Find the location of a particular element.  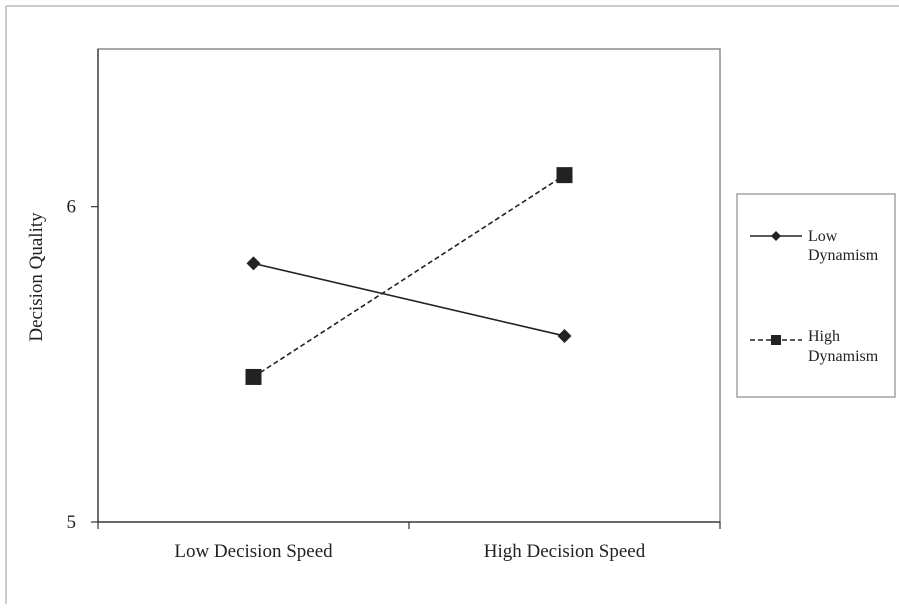

series-line-low-dynamism is located at coordinates (409, 299).